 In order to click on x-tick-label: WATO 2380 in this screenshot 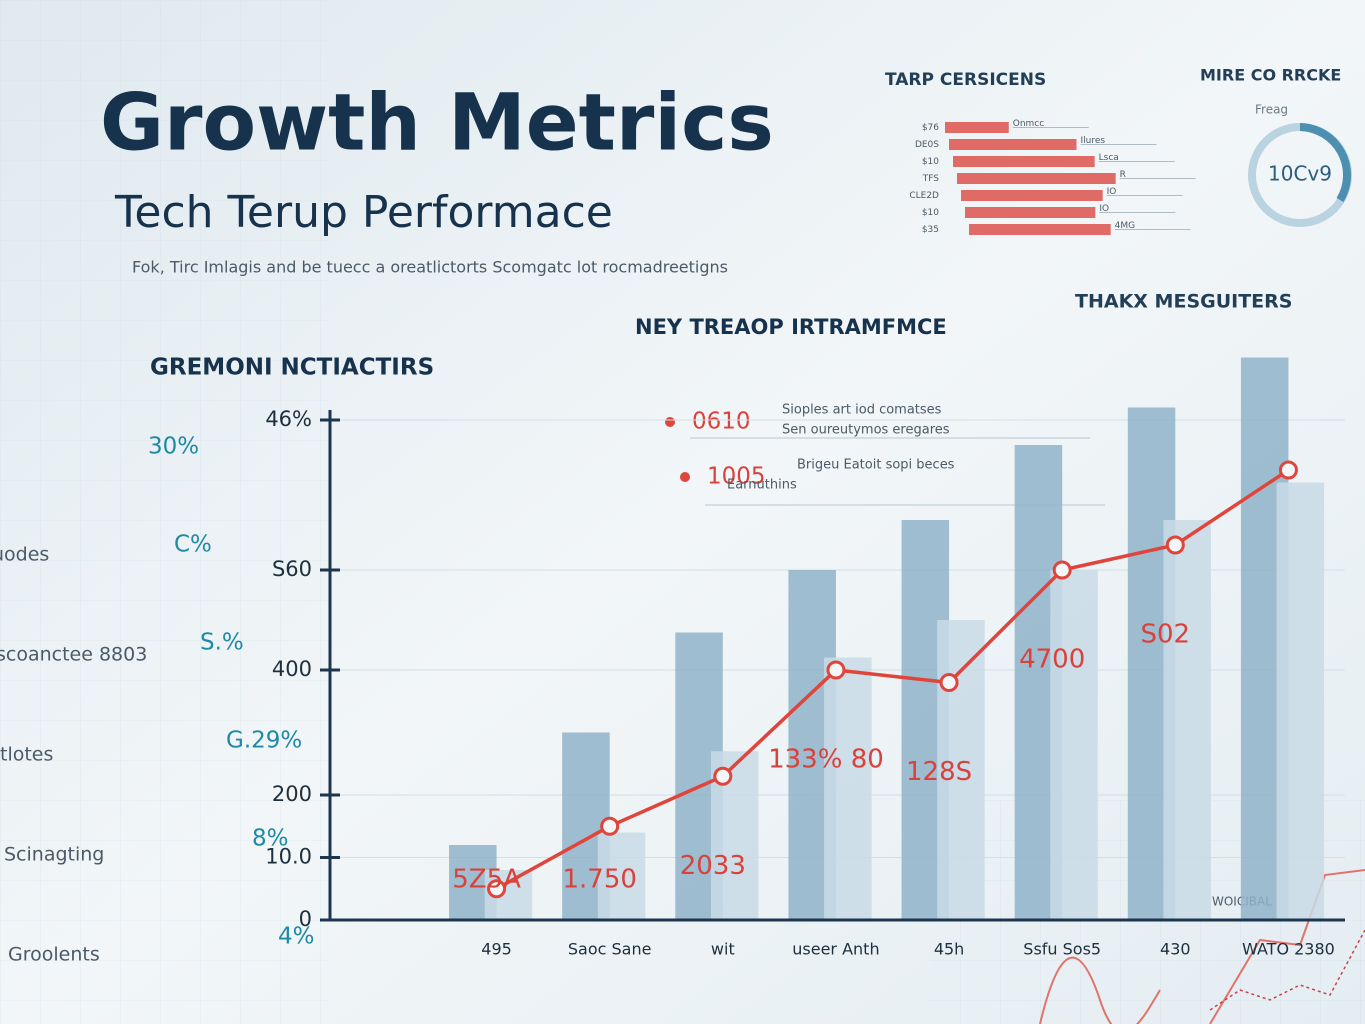, I will do `click(1288, 949)`.